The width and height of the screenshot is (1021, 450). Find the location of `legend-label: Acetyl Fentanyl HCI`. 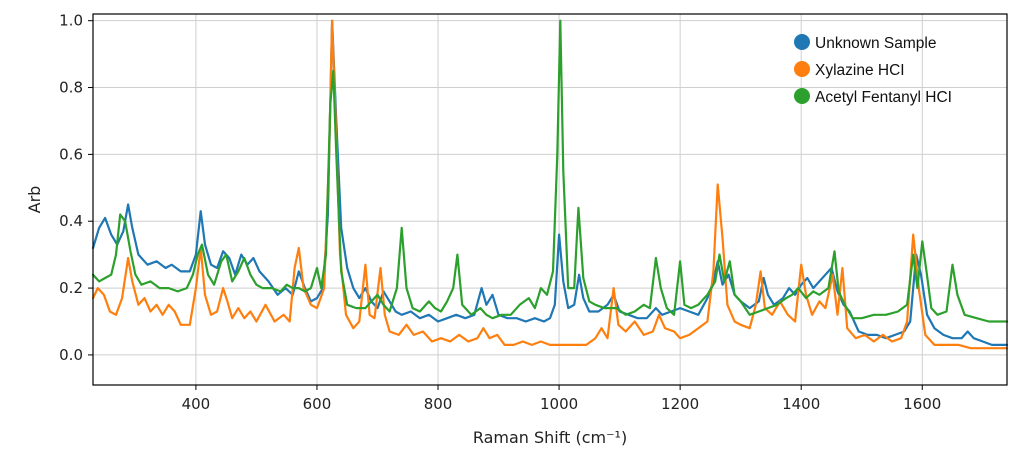

legend-label: Acetyl Fentanyl HCI is located at coordinates (883, 97).